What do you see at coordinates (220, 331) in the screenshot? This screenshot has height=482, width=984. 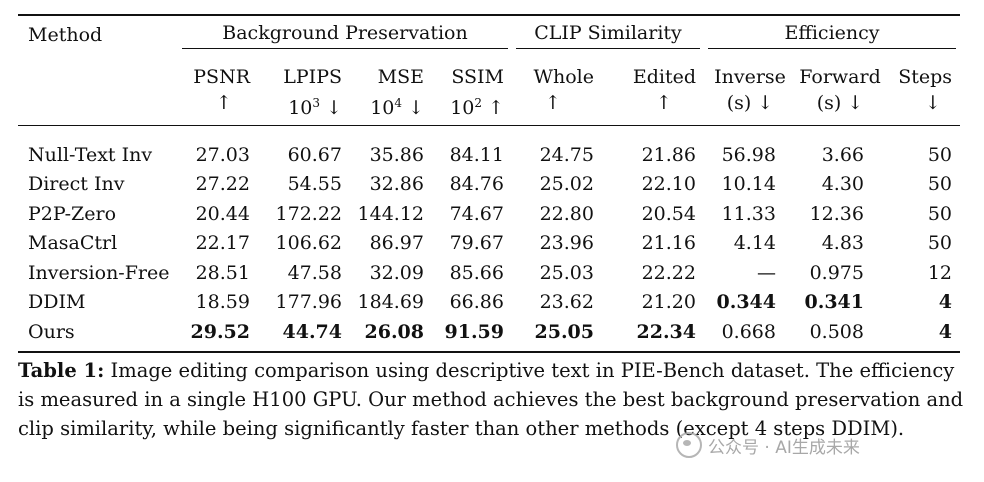 I see `value-cell: 29.52` at bounding box center [220, 331].